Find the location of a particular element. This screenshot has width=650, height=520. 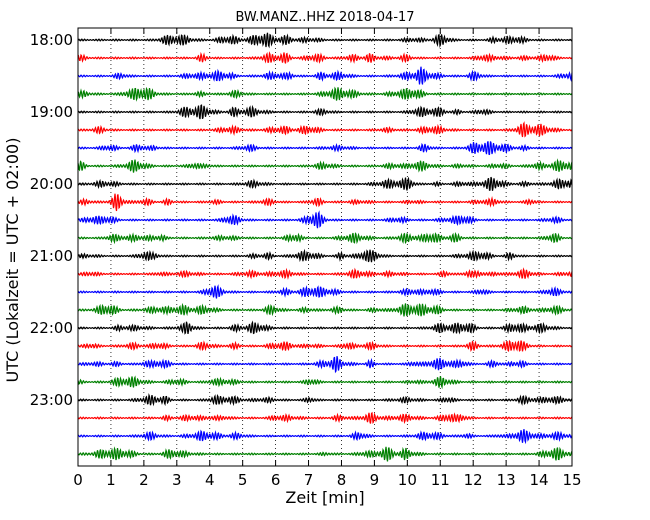

x-tick-label: 3 is located at coordinates (177, 480).